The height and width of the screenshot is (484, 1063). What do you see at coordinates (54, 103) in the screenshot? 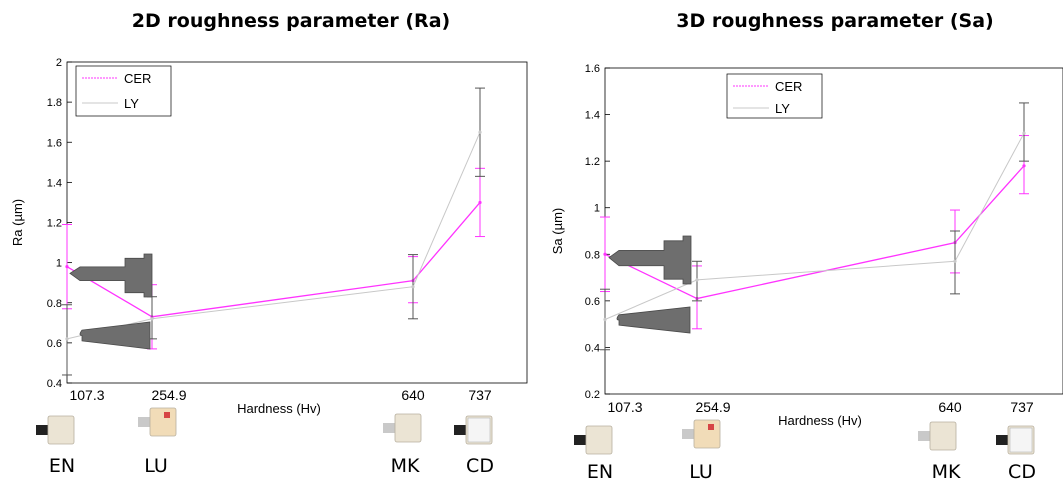
I see `y-tick-label: 1.8` at bounding box center [54, 103].